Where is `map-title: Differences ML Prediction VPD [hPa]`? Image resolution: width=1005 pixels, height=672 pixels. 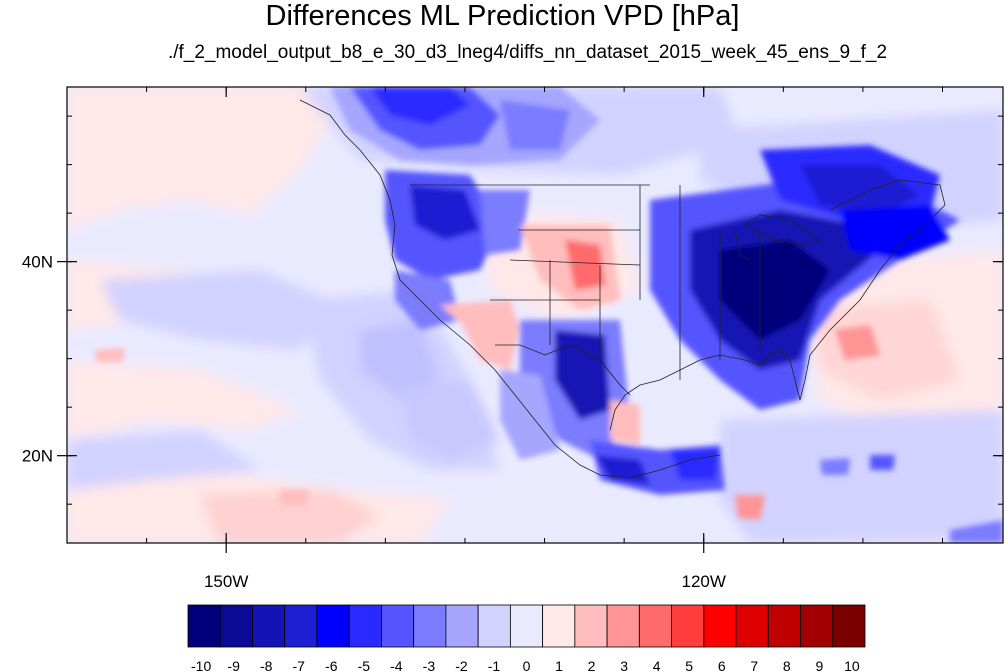 map-title: Differences ML Prediction VPD [hPa] is located at coordinates (502, 16).